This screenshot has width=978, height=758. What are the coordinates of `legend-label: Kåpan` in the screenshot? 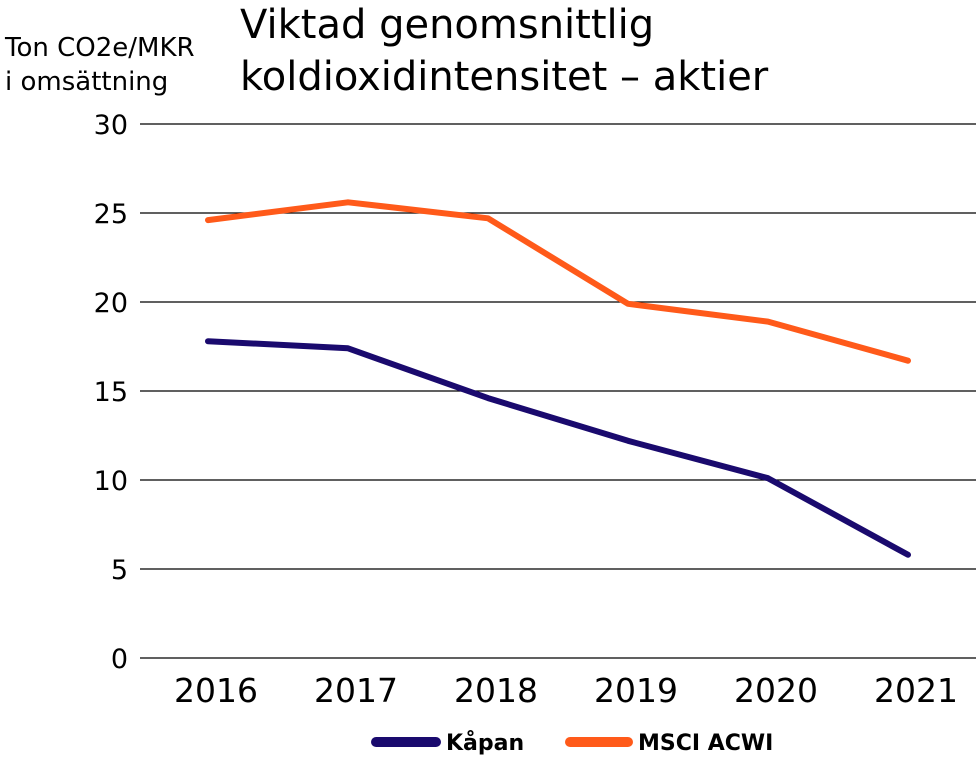 It's located at (485, 743).